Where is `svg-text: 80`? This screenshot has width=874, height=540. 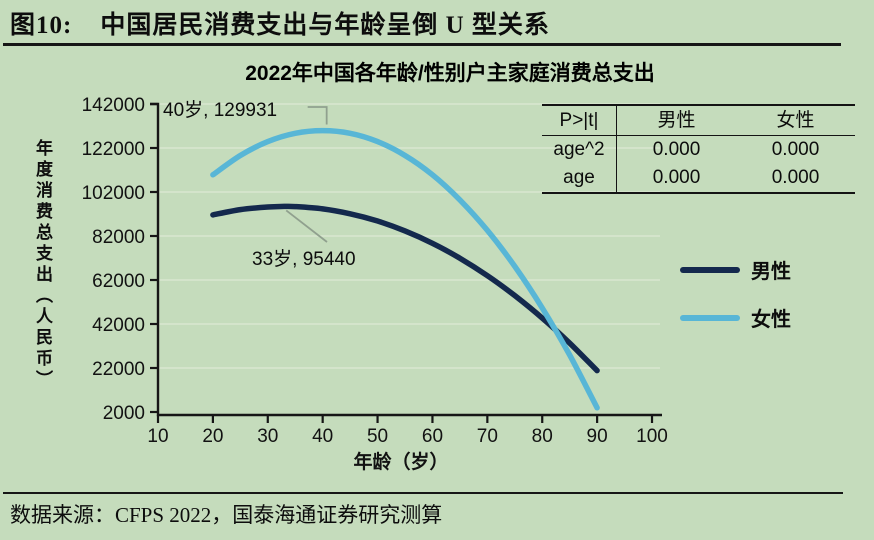
svg-text: 80 is located at coordinates (542, 436).